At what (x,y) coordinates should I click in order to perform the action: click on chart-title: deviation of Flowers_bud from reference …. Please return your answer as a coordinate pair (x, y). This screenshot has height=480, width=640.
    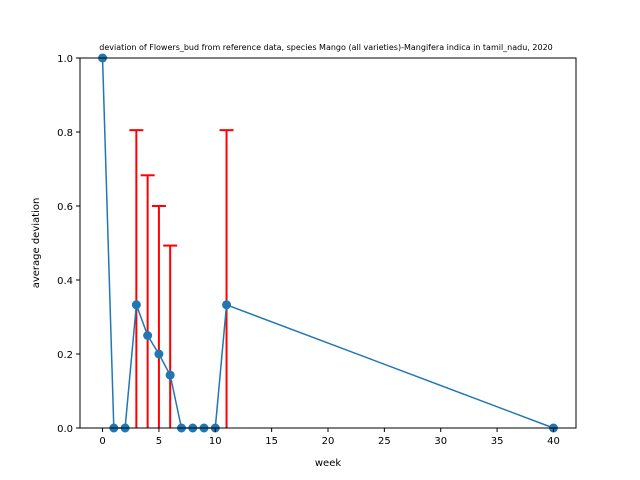
    Looking at the image, I should click on (326, 47).